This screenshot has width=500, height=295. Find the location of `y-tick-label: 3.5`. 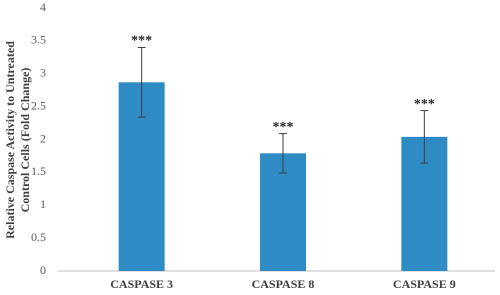

y-tick-label: 3.5 is located at coordinates (38, 40).